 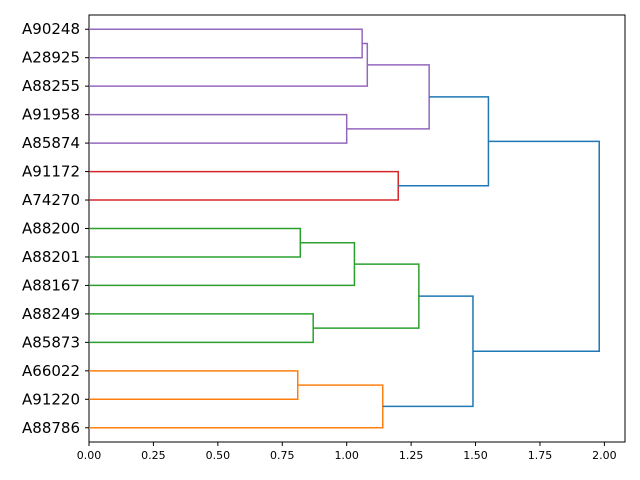 I want to click on leaf-label: A90248, so click(x=51, y=29).